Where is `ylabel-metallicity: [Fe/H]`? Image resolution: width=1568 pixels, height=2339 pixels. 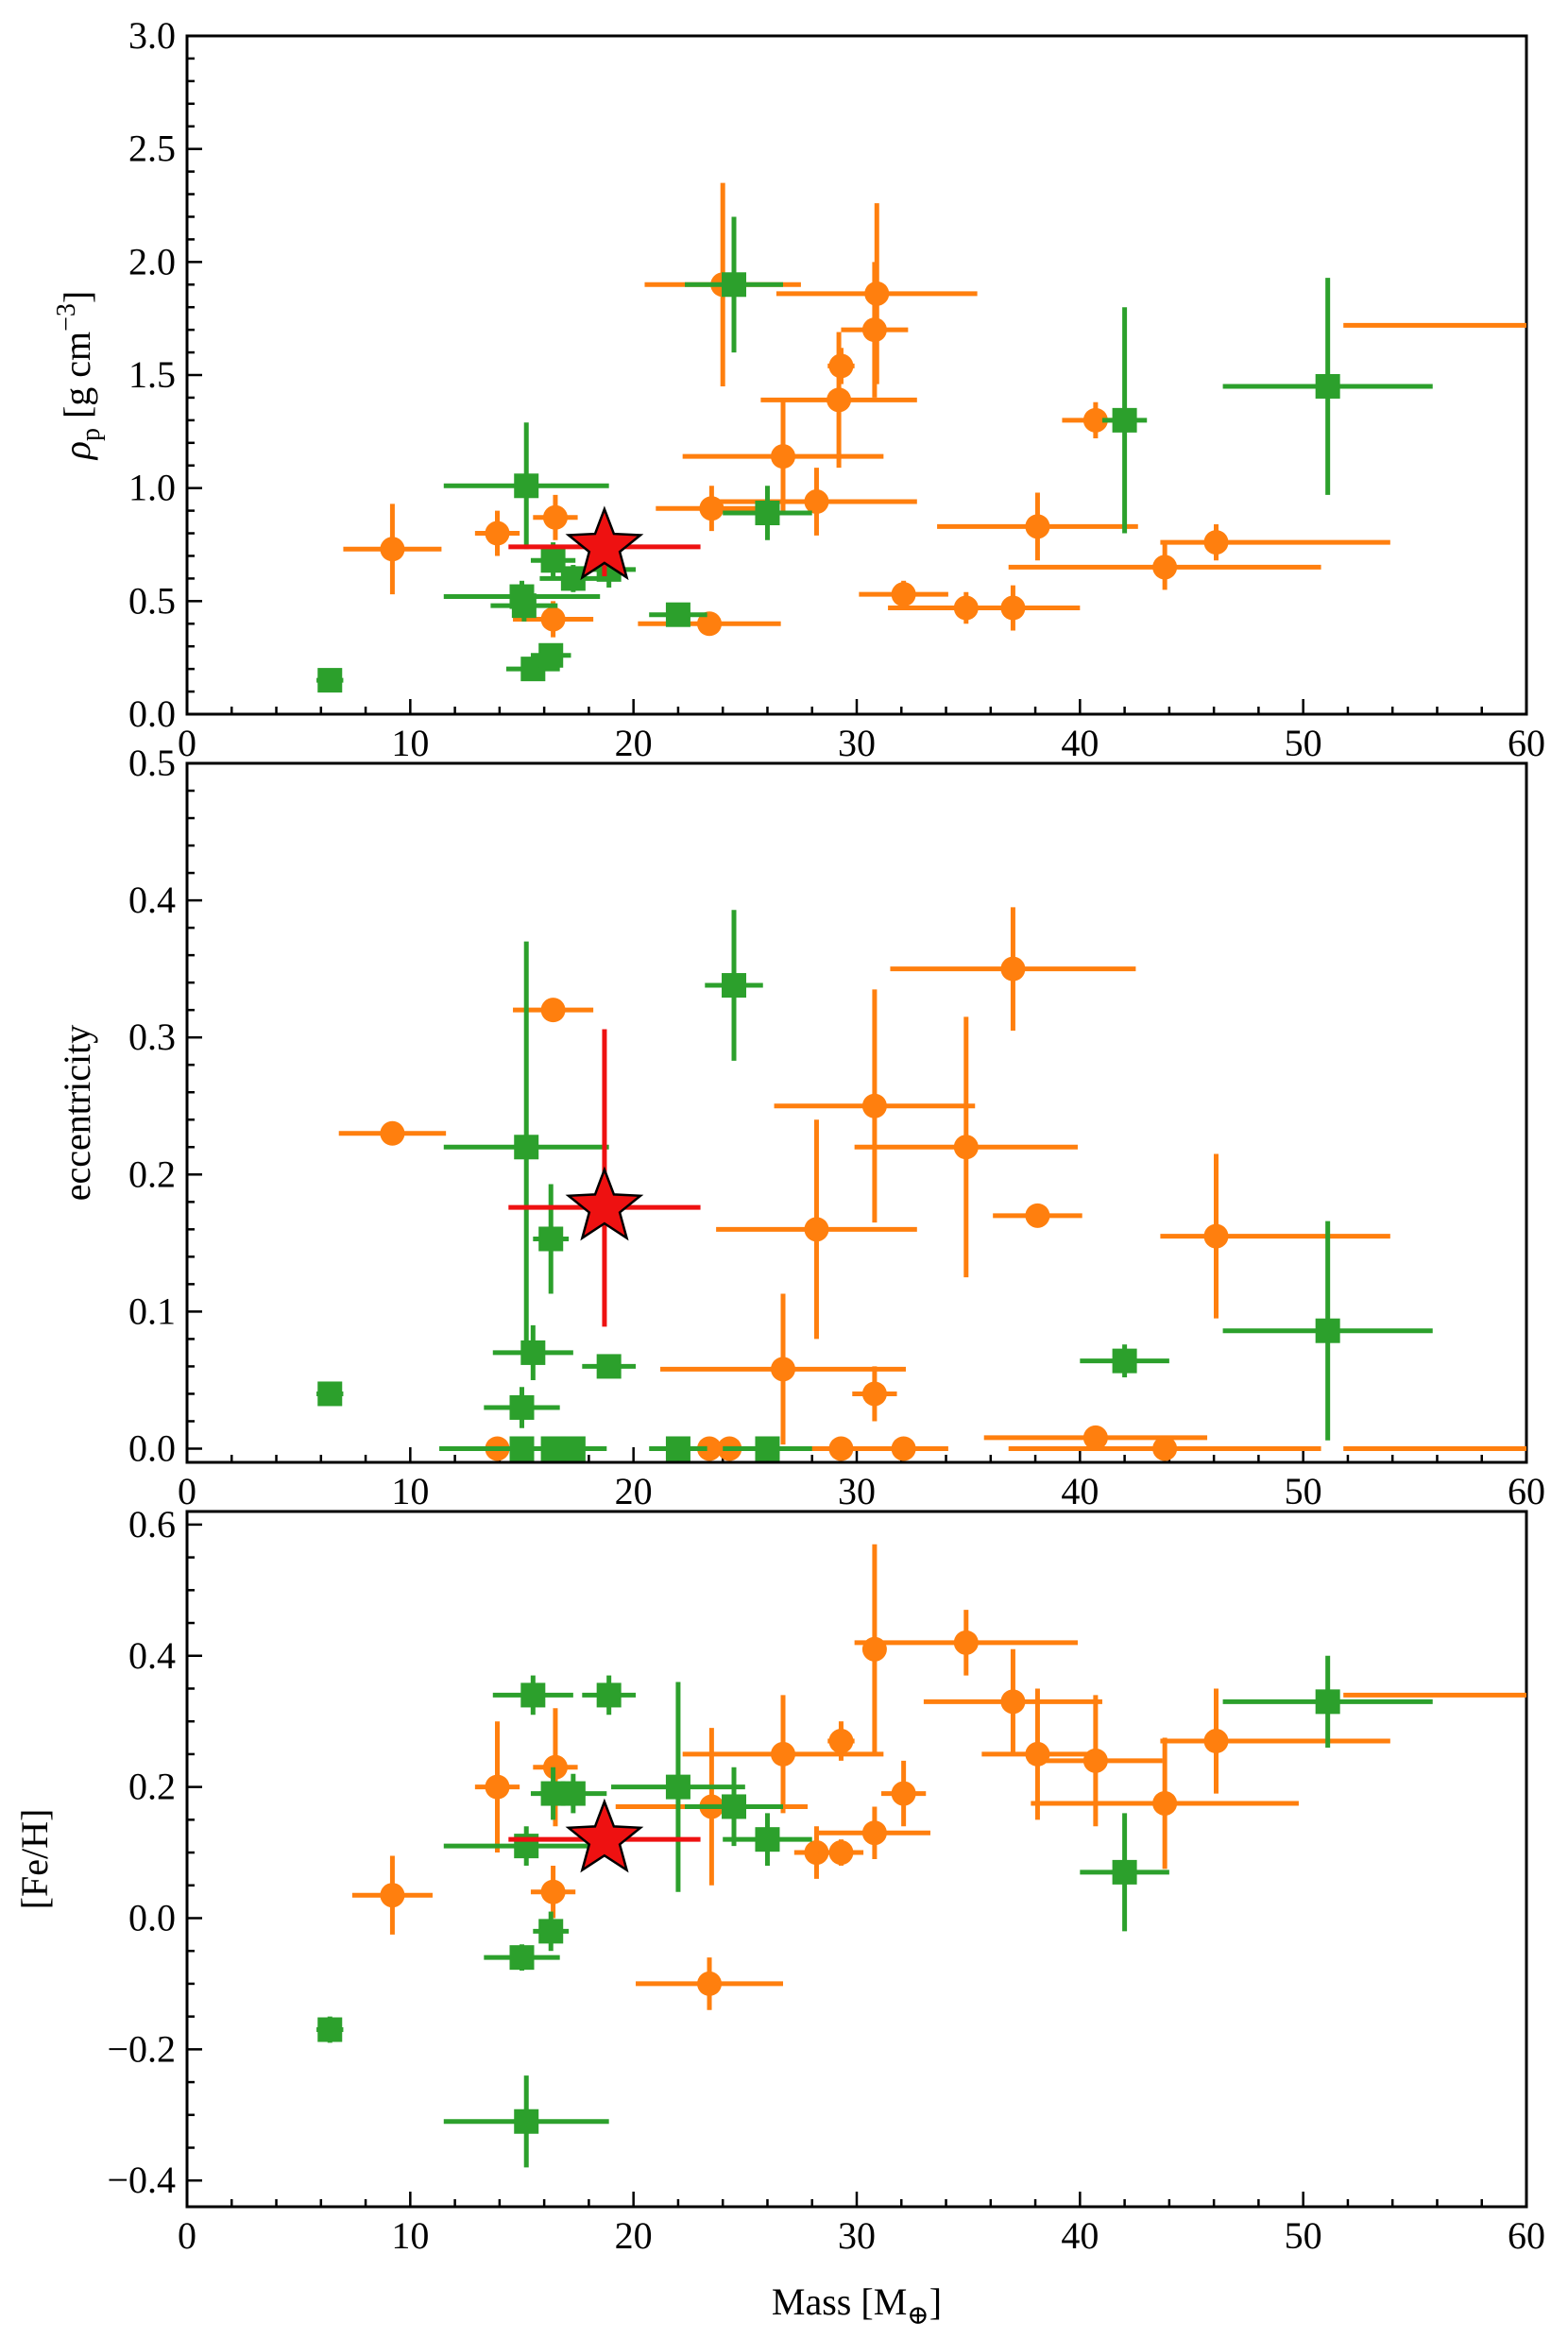
ylabel-metallicity: [Fe/H] is located at coordinates (34, 1859).